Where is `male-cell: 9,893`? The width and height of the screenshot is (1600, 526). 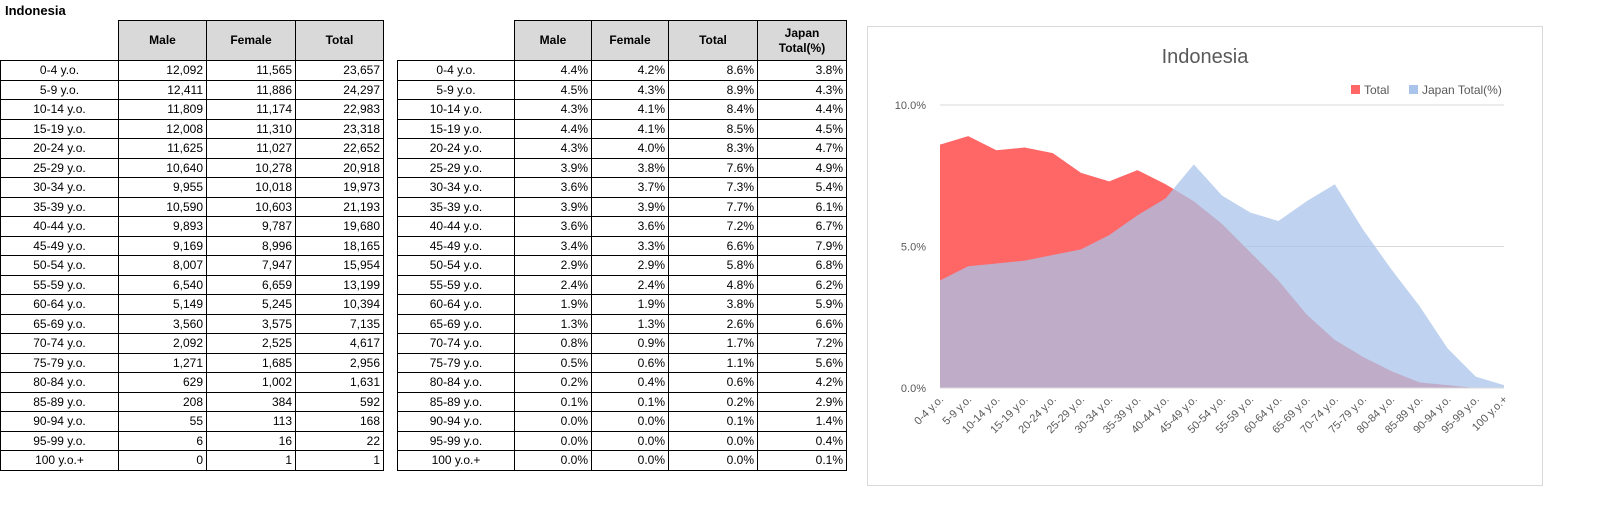 male-cell: 9,893 is located at coordinates (162, 226).